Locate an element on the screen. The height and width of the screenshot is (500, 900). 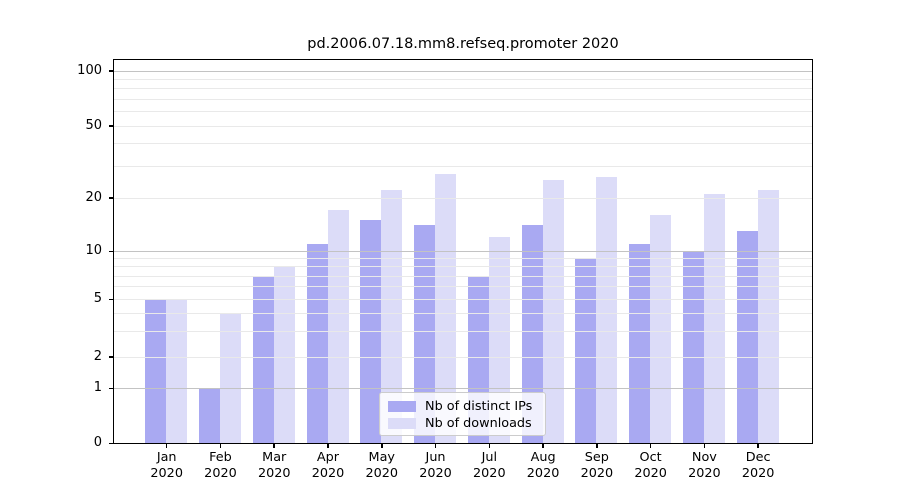
x-tick-label-may: May 2020 is located at coordinates (382, 465).